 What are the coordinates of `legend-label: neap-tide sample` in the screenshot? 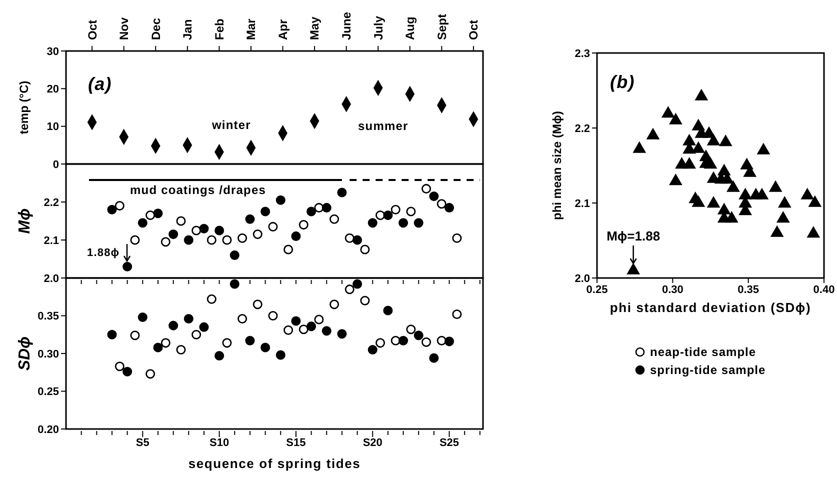 It's located at (703, 352).